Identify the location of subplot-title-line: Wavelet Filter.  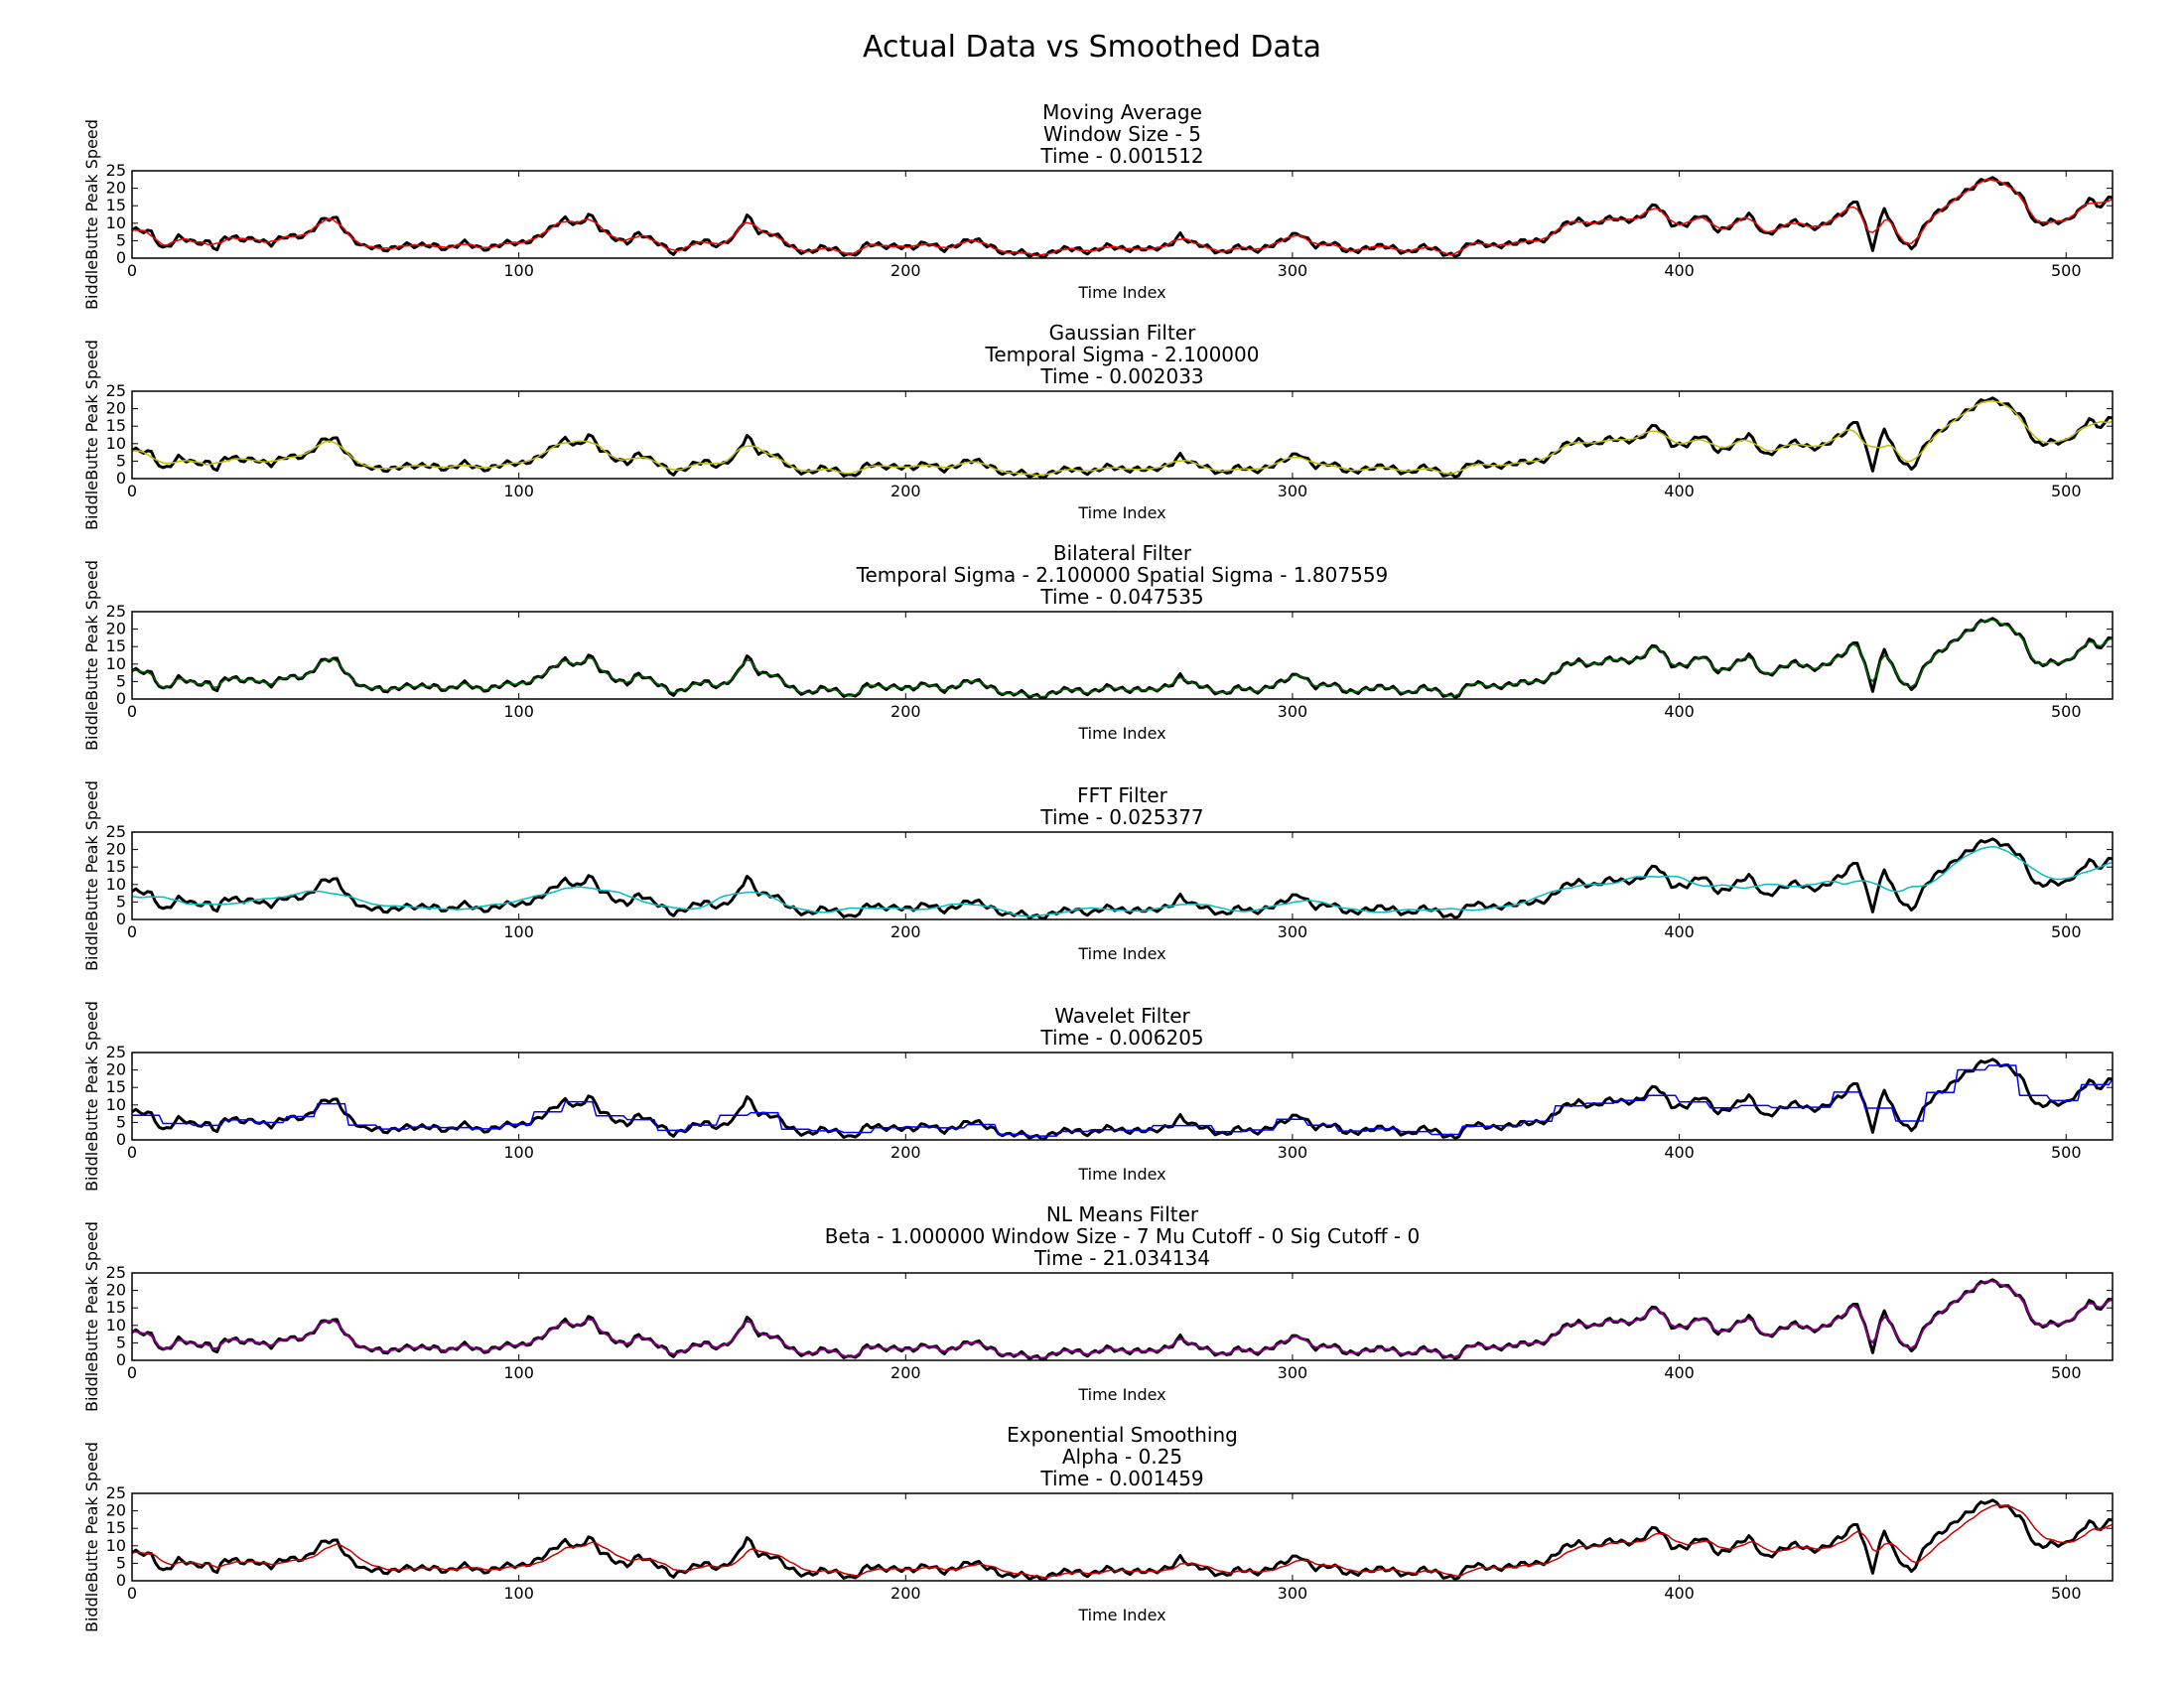
(1122, 1016).